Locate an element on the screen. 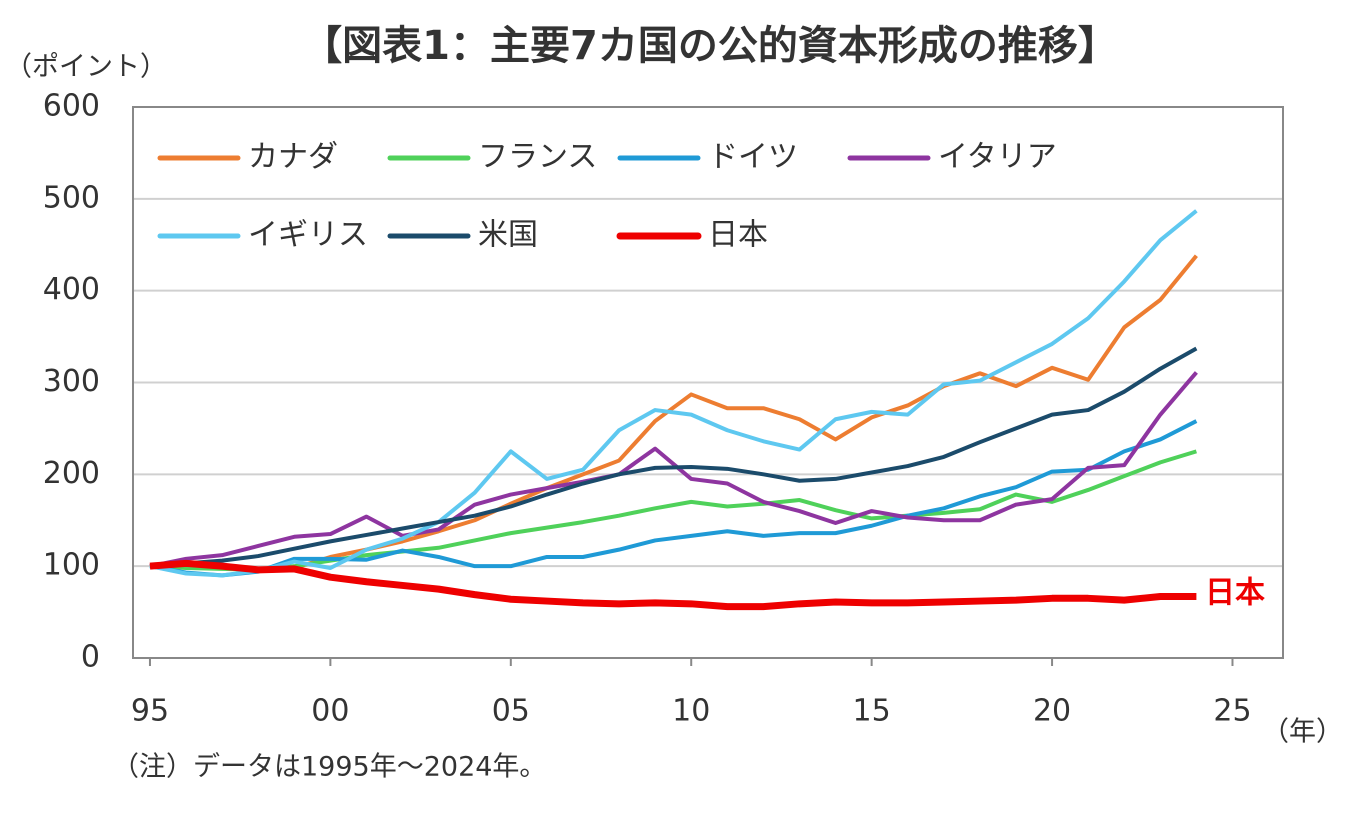 This screenshot has width=1350, height=813. x-tick-label: 15 is located at coordinates (872, 711).